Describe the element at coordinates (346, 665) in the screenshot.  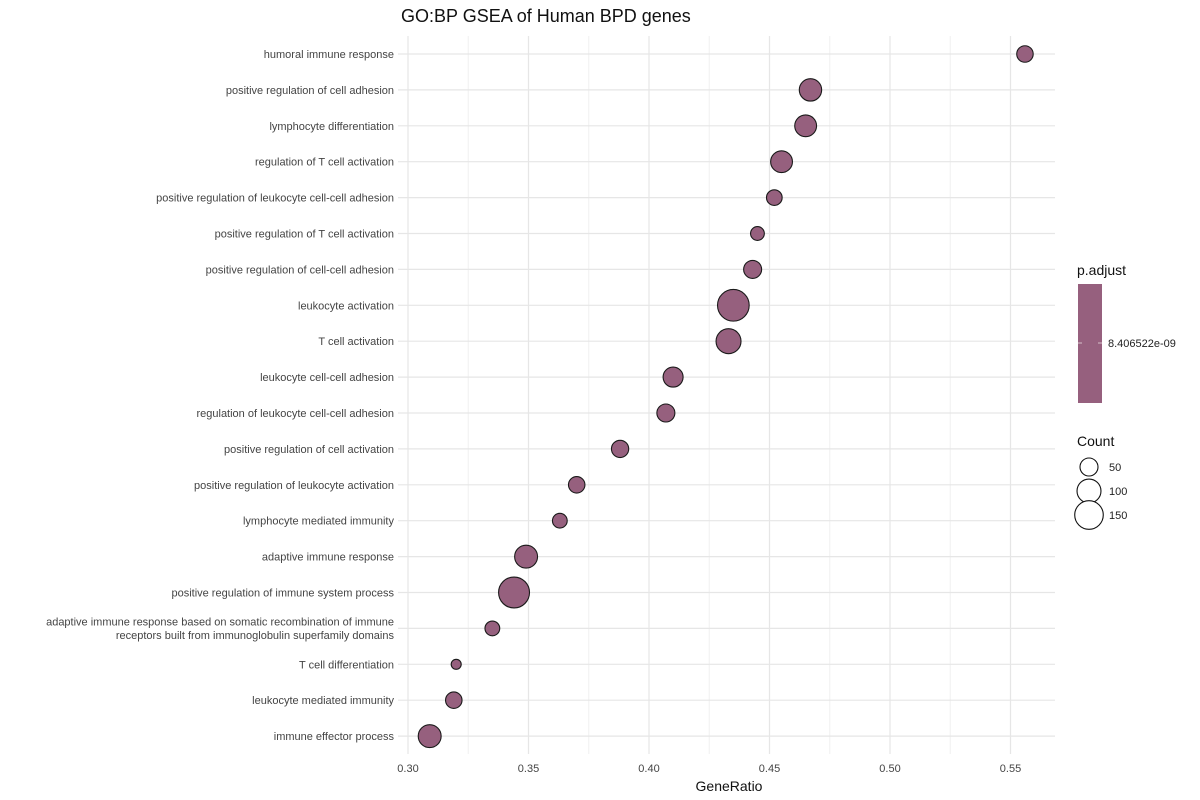
I see `y-tick-label: T cell differentiation` at that location.